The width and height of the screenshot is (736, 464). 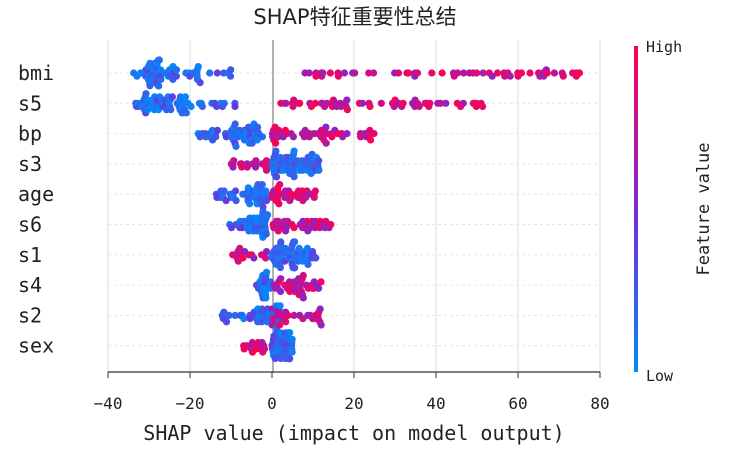 I want to click on x-ticks: −40 −20 0 20 40 60 80, so click(x=352, y=392).